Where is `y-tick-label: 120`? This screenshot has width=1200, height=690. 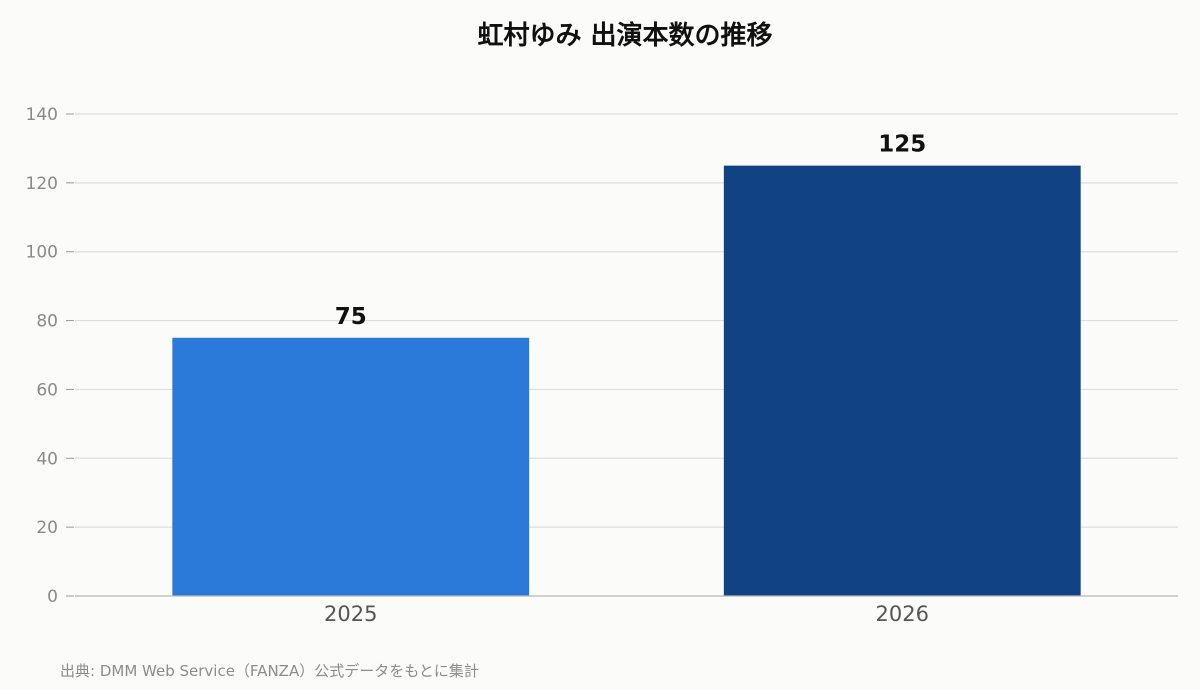 y-tick-label: 120 is located at coordinates (42, 184).